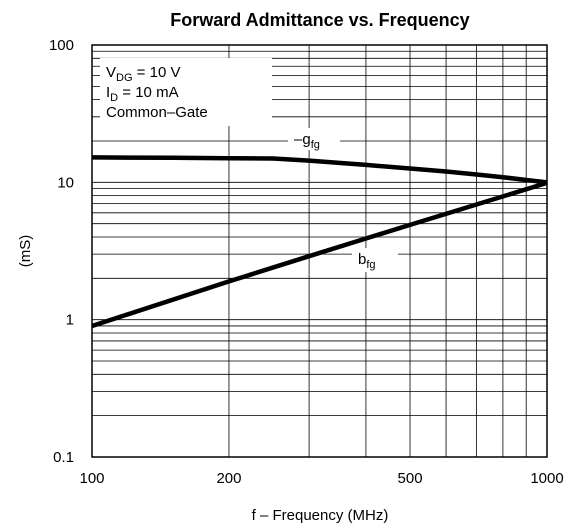 The height and width of the screenshot is (527, 578). What do you see at coordinates (70, 320) in the screenshot?
I see `y-tick-label: 1` at bounding box center [70, 320].